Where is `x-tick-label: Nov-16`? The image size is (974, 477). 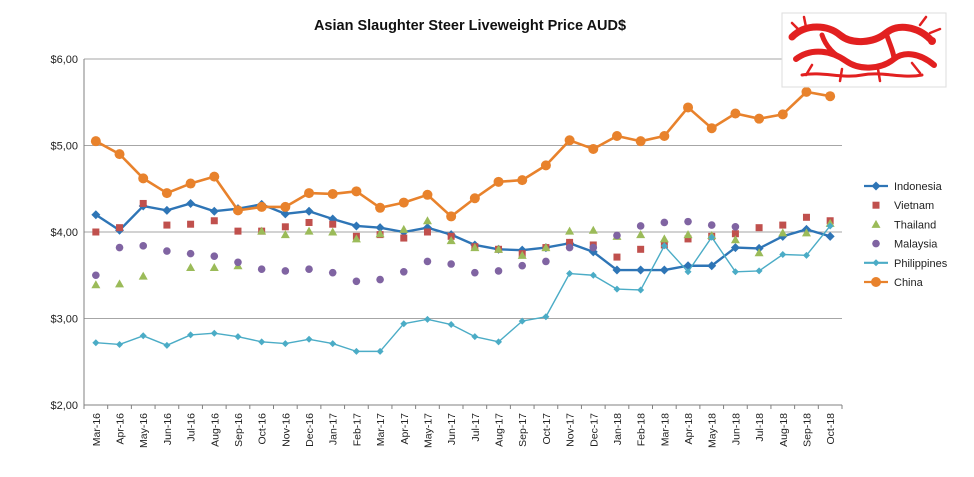 x-tick-label: Nov-16 is located at coordinates (286, 430).